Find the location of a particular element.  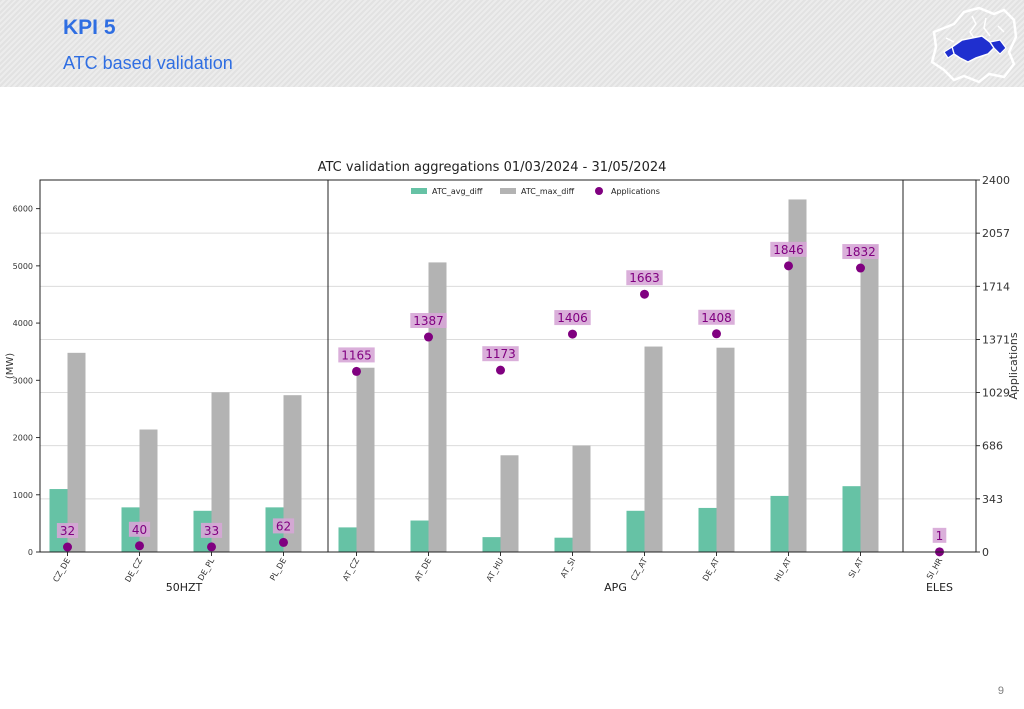

y-tick-label: 4000 is located at coordinates (23, 323).